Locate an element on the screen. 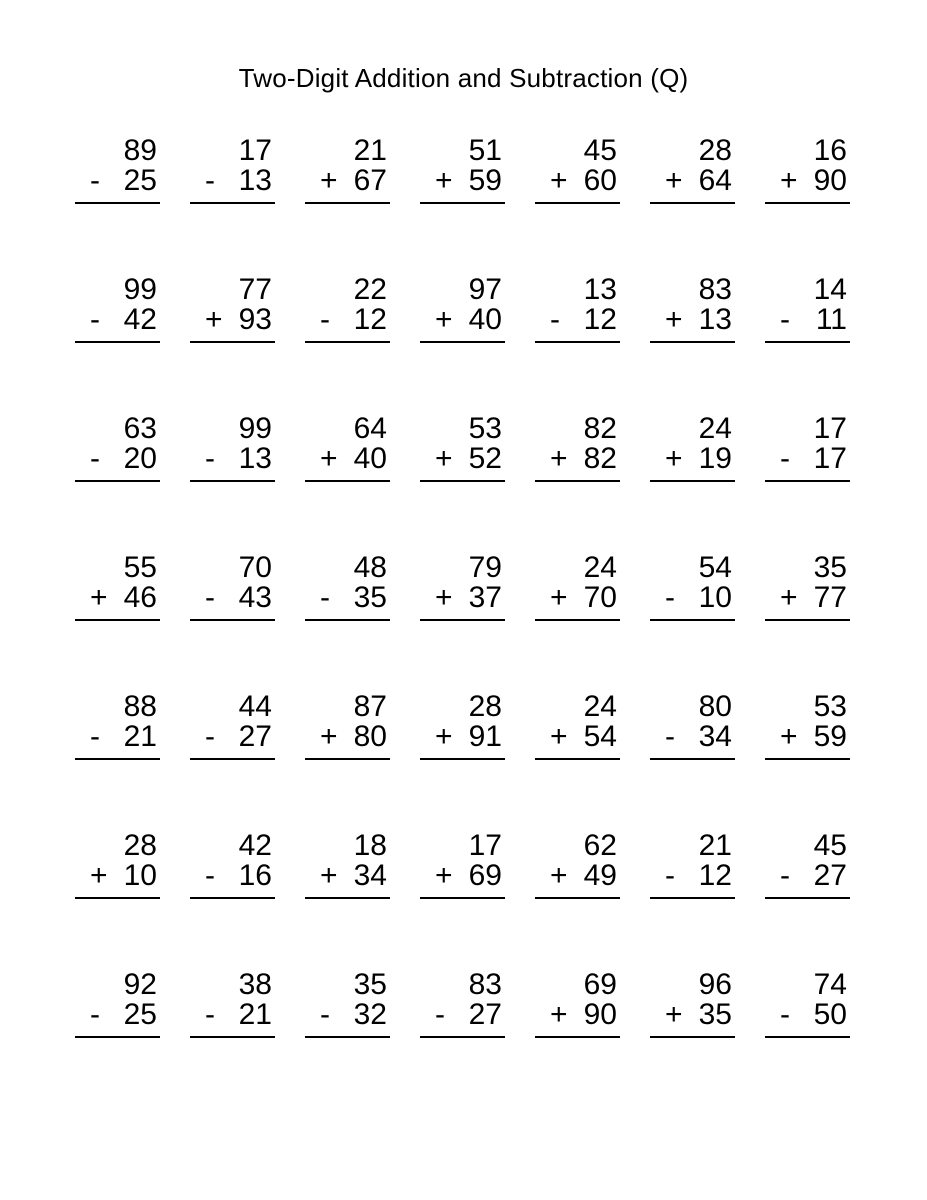  math-problem: 17 - 17 is located at coordinates (807, 448).